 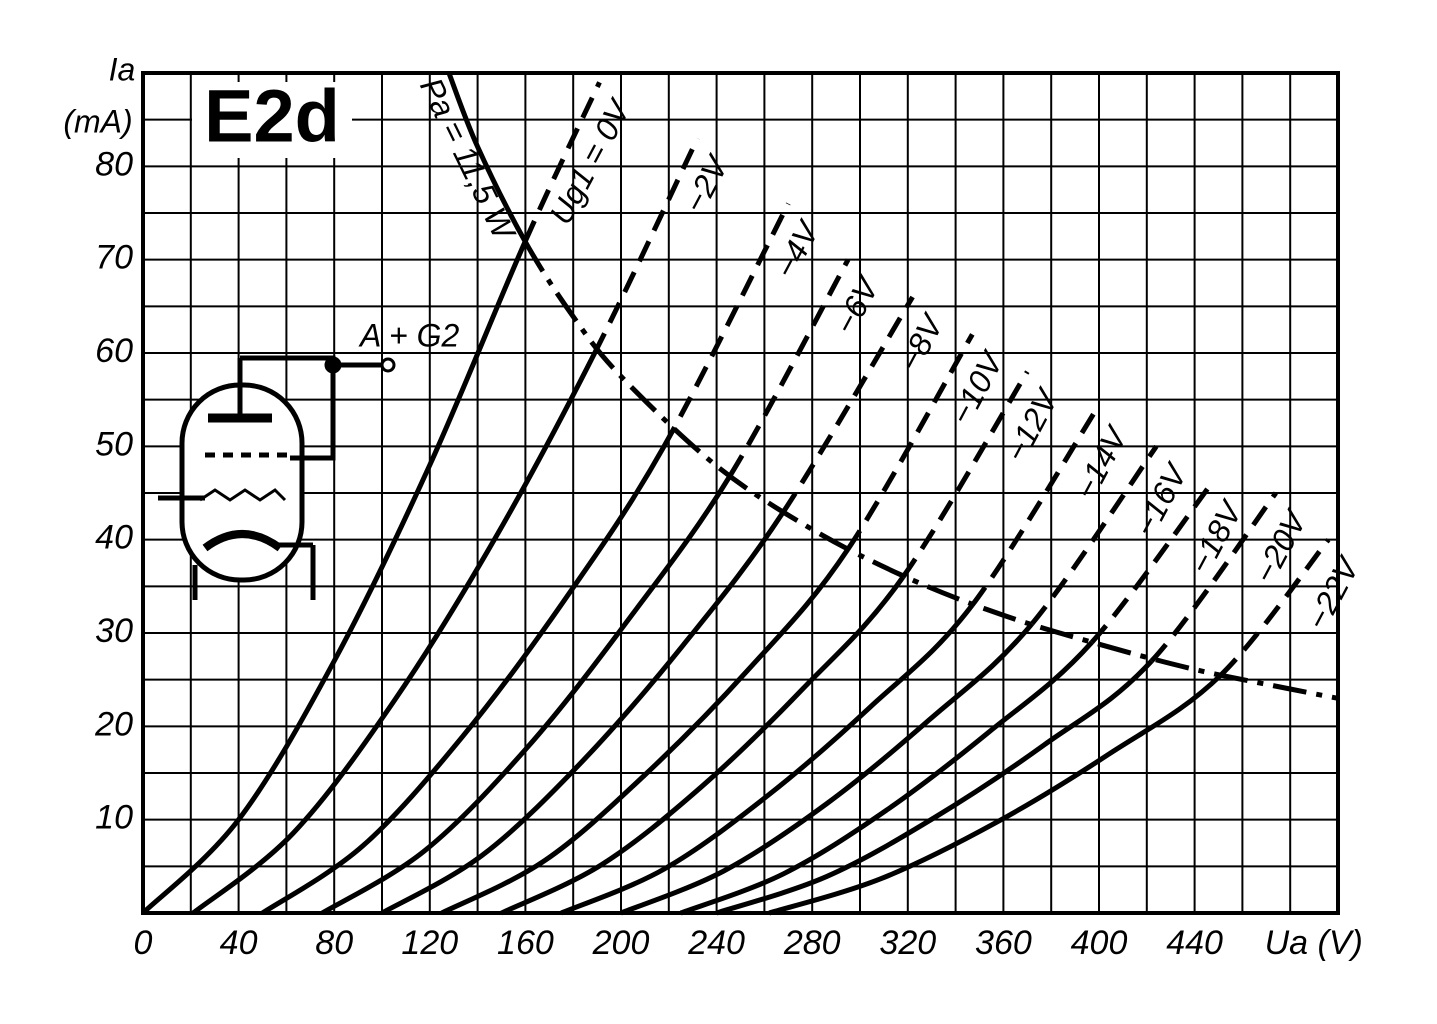 I want to click on x-axis-label: Ua (V), so click(x=1314, y=943).